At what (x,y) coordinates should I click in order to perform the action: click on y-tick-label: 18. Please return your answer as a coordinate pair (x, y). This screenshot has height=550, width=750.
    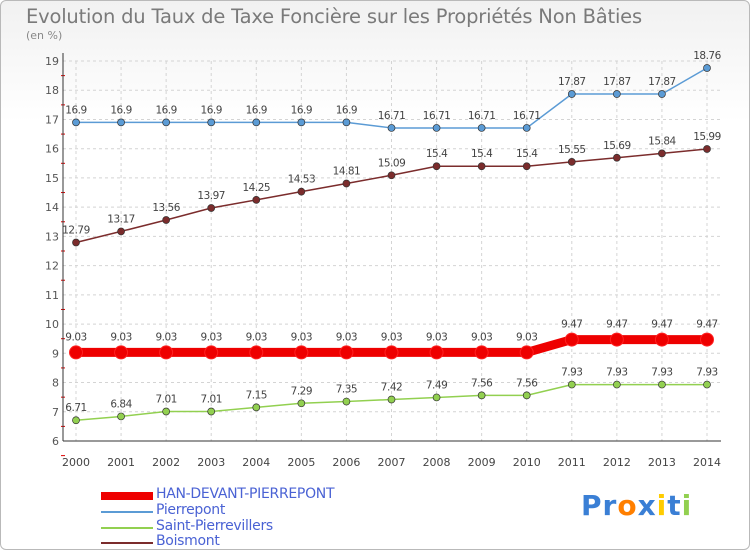
    Looking at the image, I should click on (52, 90).